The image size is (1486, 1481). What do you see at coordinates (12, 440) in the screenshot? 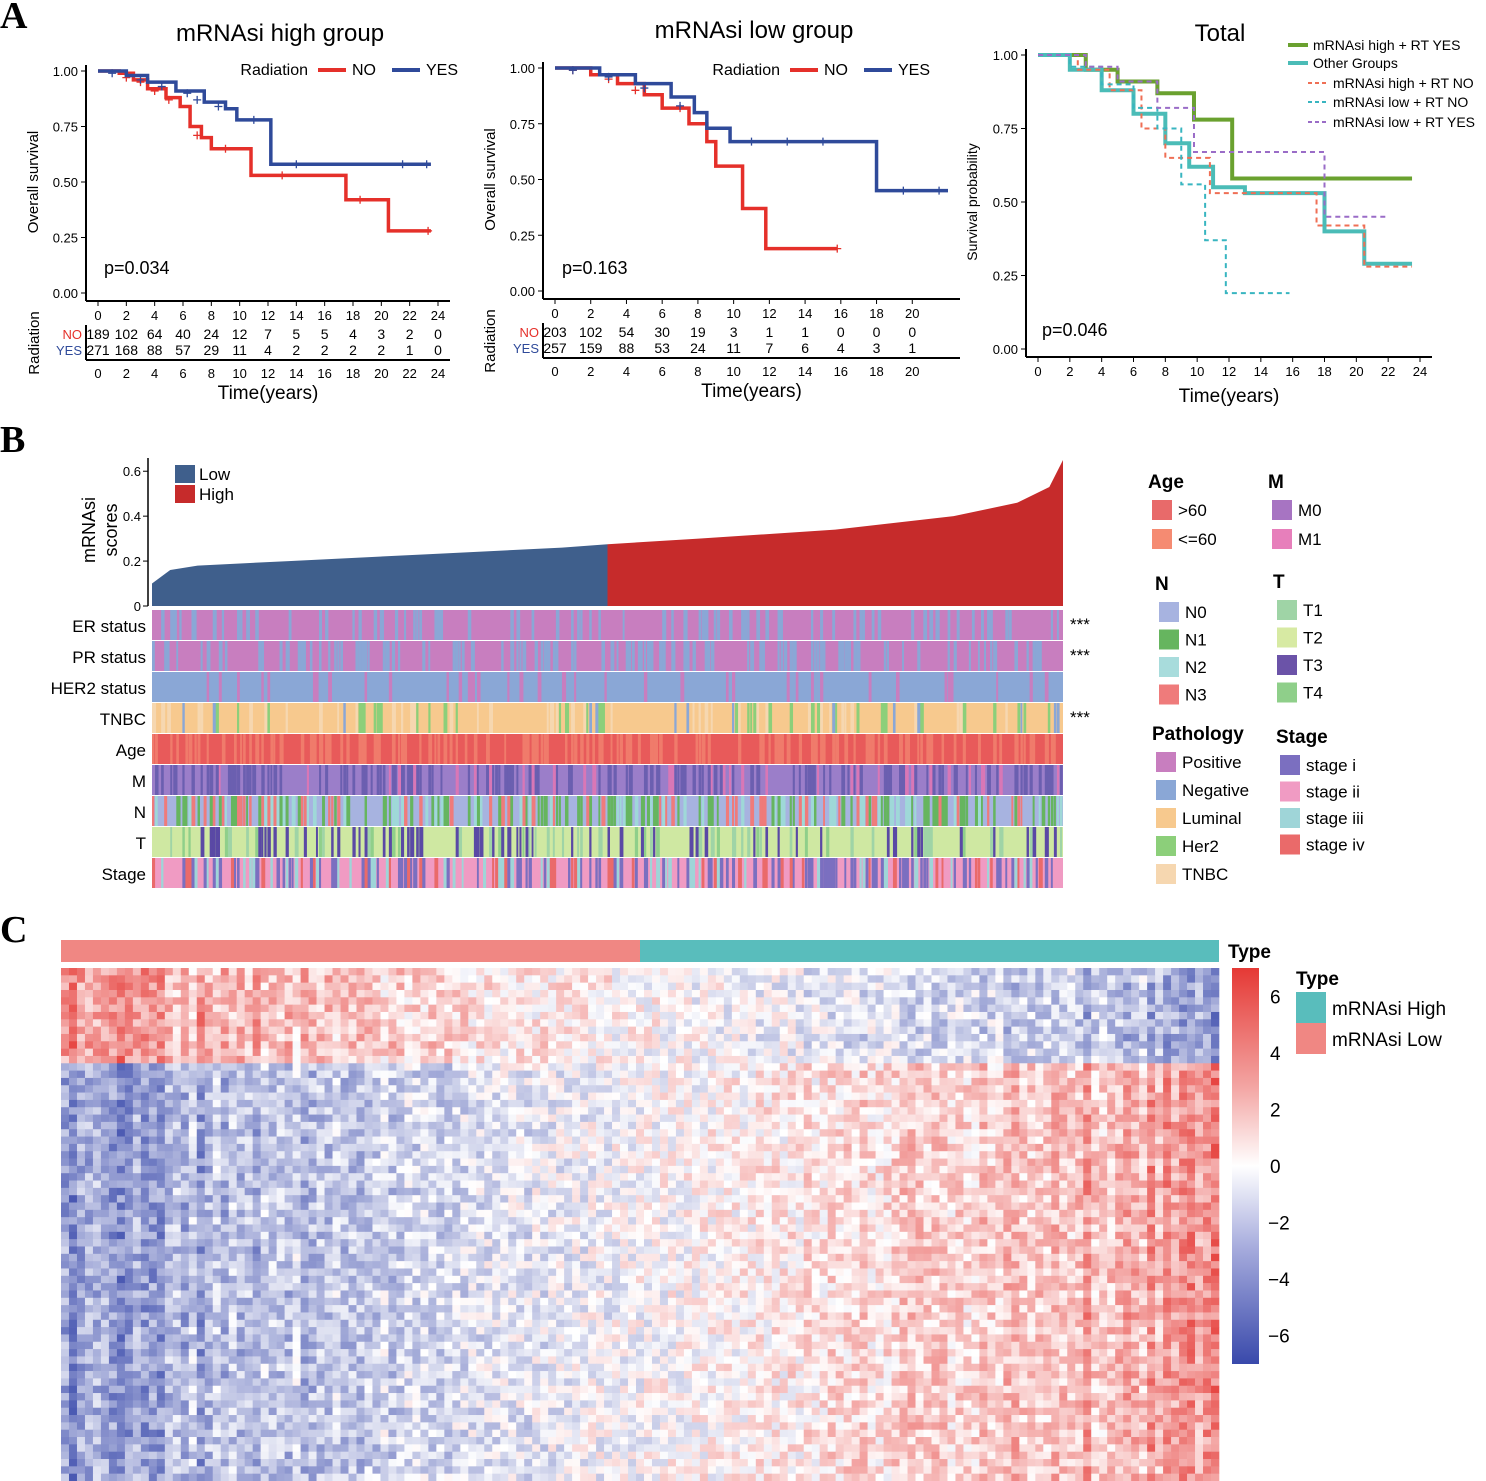
I see `panel-label-b: B` at bounding box center [12, 440].